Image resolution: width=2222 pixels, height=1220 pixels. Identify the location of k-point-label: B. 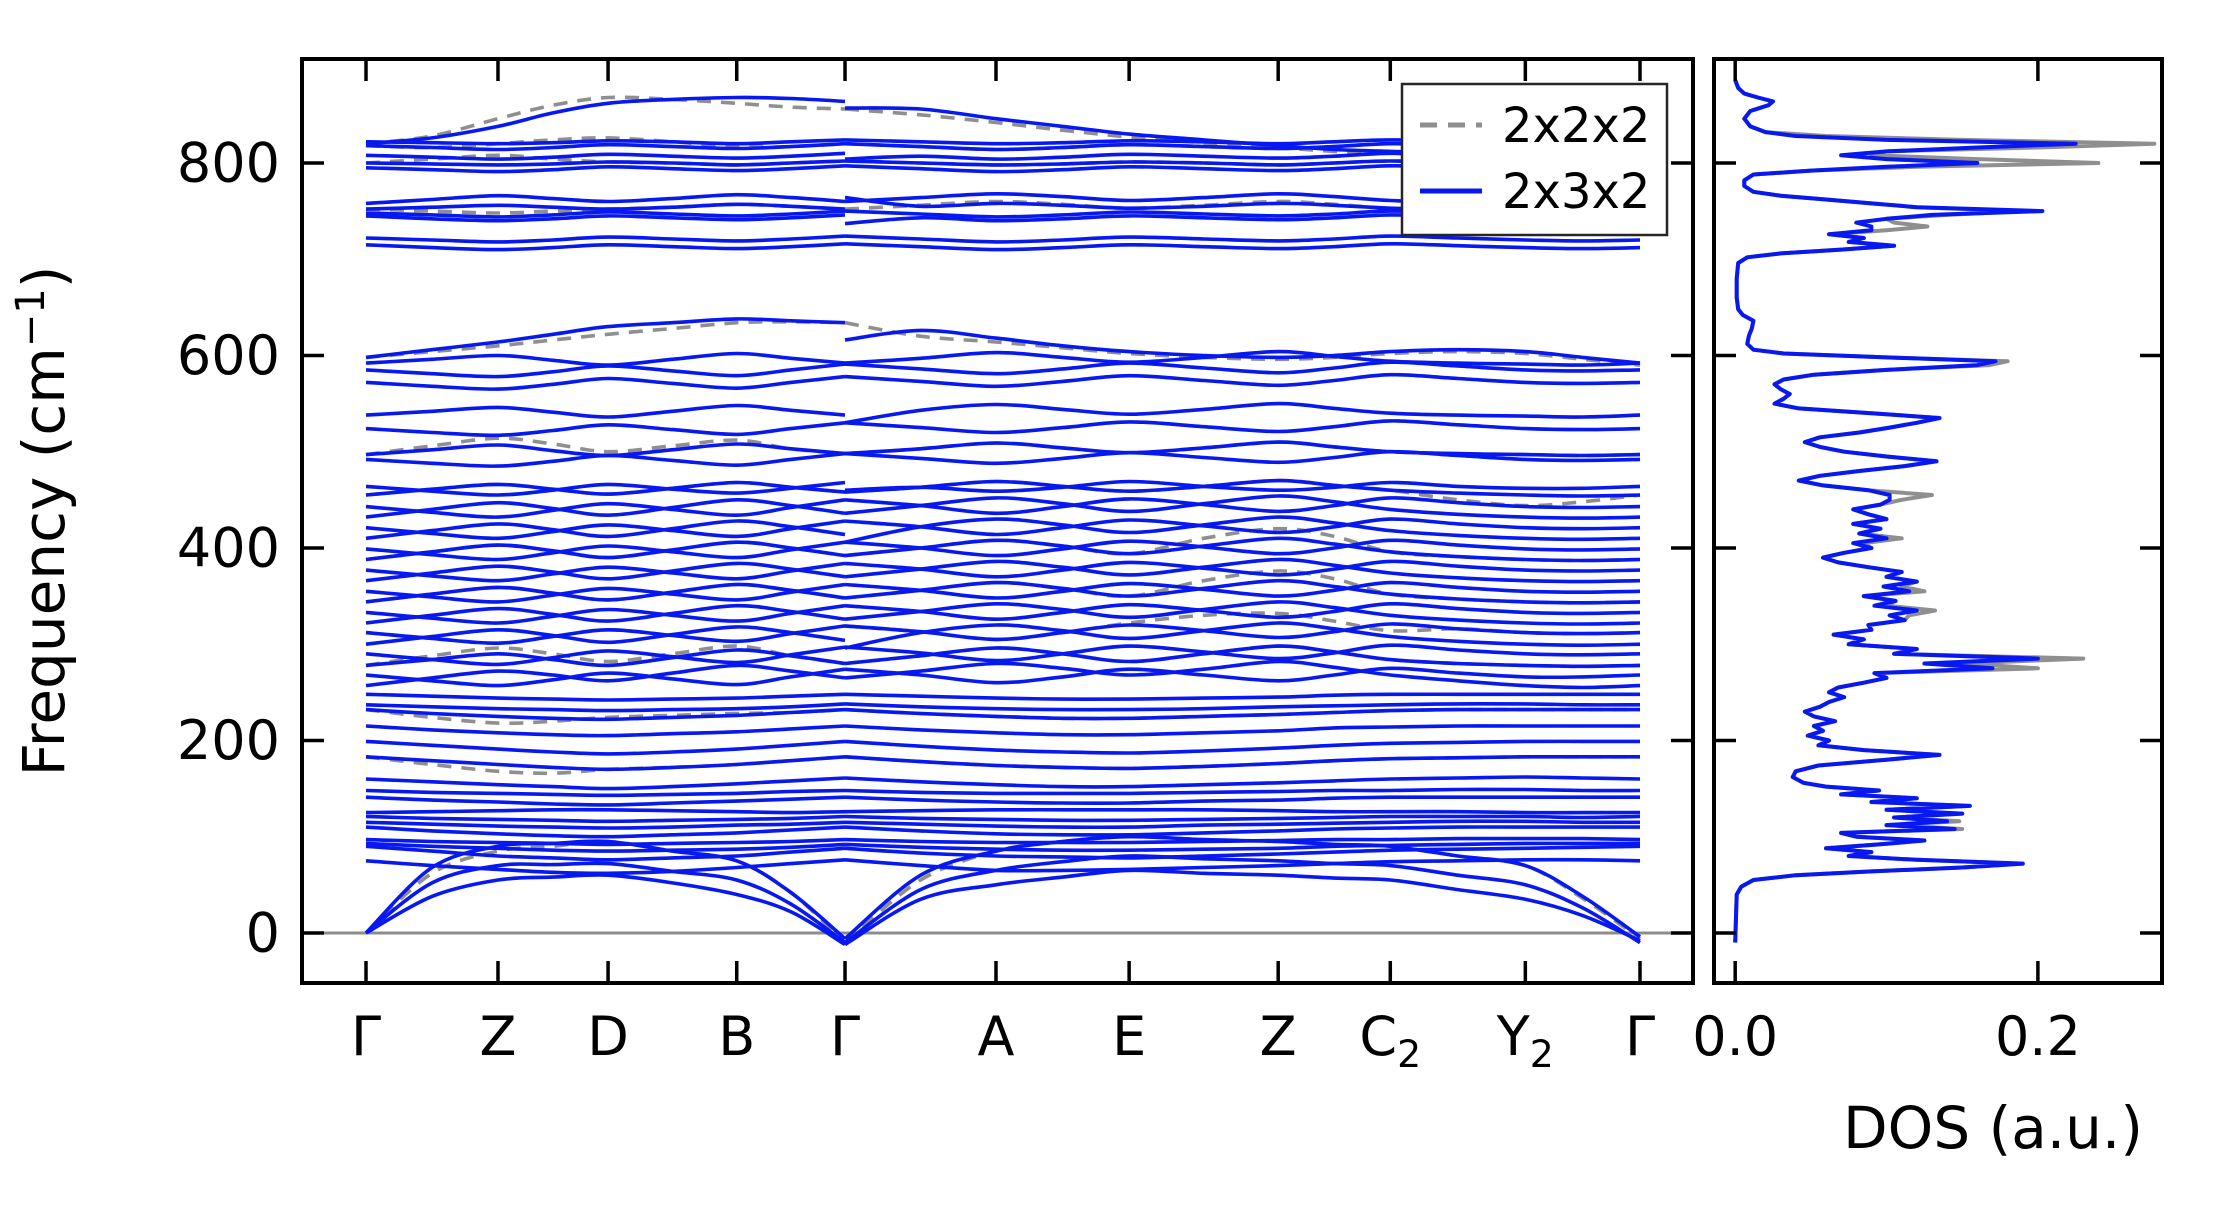
(736, 1036).